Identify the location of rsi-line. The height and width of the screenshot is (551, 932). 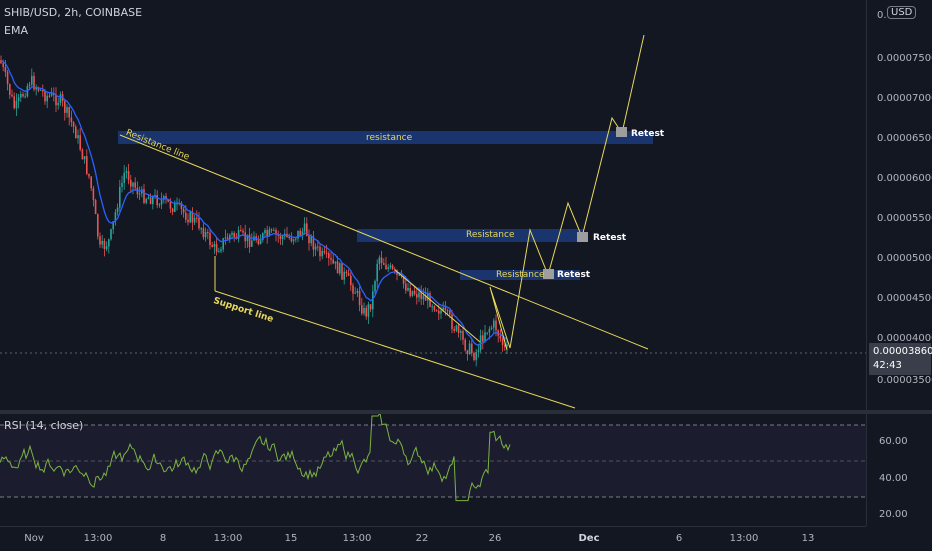
(255, 458).